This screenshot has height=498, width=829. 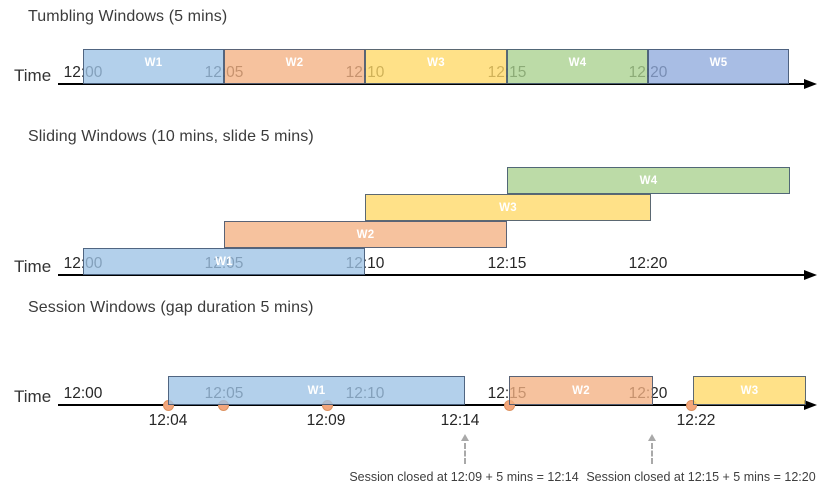 I want to click on axis-time-label: 12:15, so click(x=507, y=263).